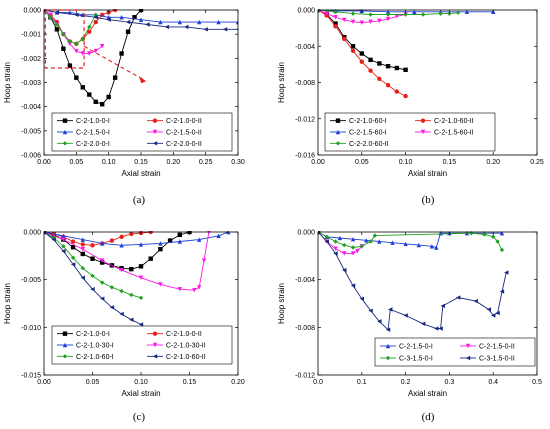 This screenshot has width=550, height=429. Describe the element at coordinates (139, 417) in the screenshot. I see `panel-caption: (c)` at that location.